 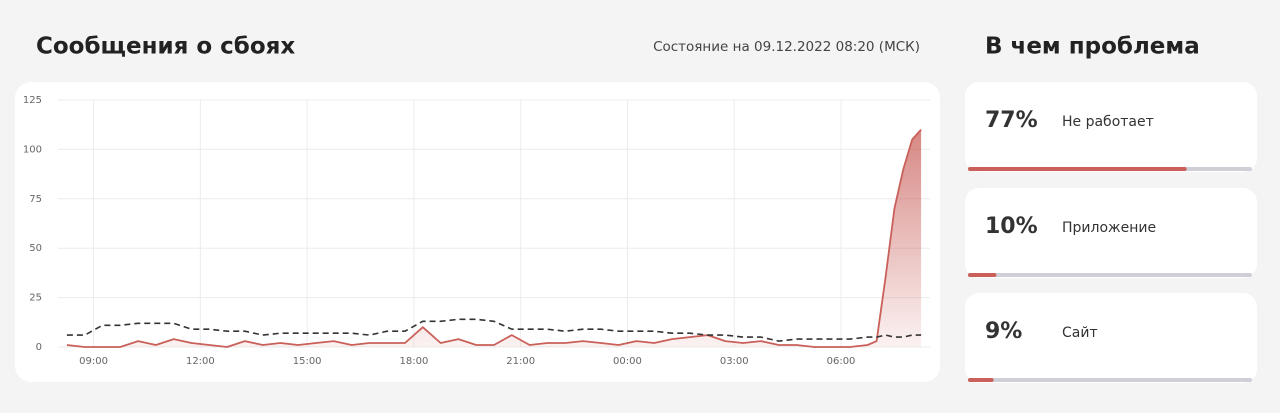 I want to click on x-tick-label: 03:00, so click(x=734, y=361).